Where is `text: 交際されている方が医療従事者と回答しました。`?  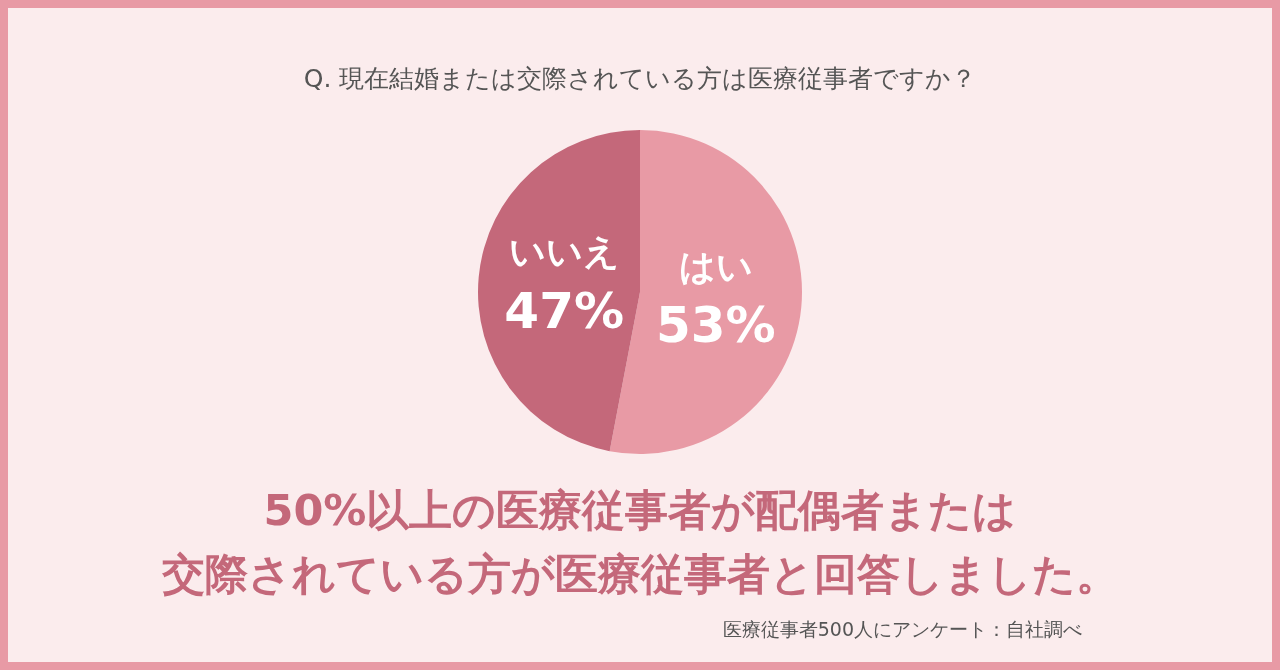
text: 交際されている方が医療従事者と回答しました。 is located at coordinates (640, 574).